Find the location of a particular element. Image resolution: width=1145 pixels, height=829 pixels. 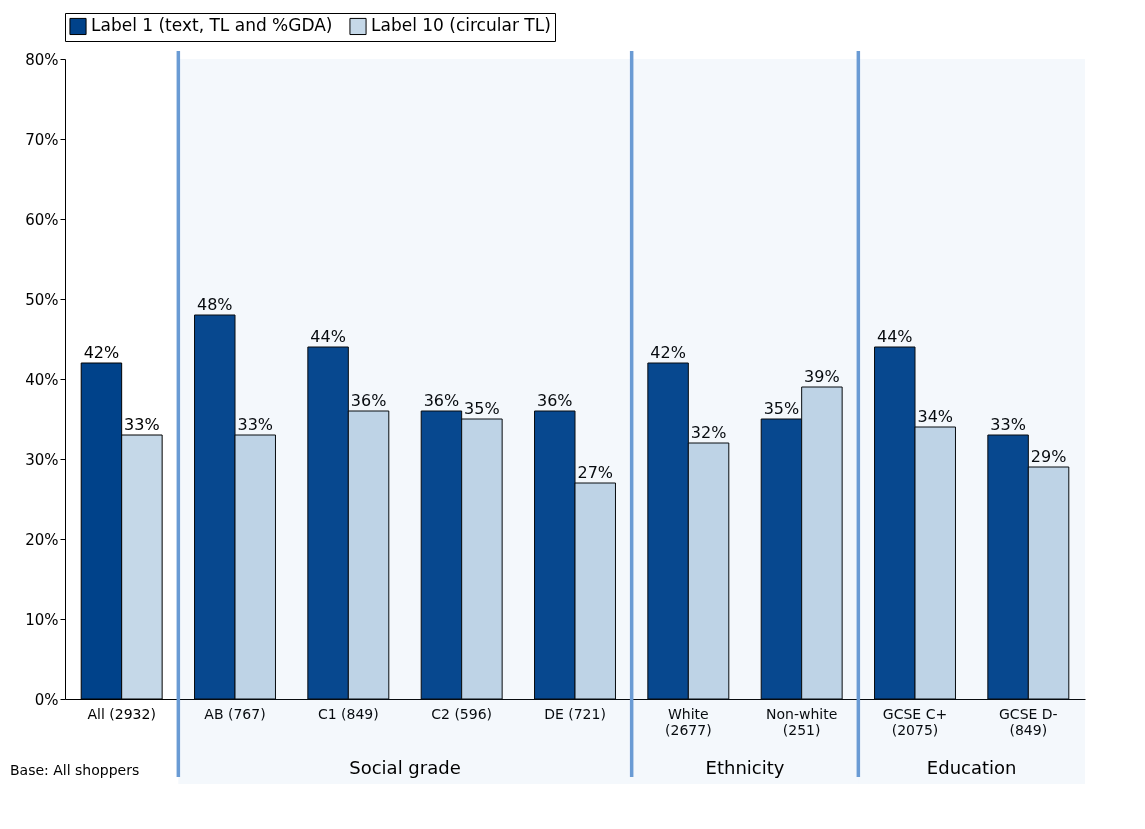

y-tick-label: 70% is located at coordinates (42, 139).